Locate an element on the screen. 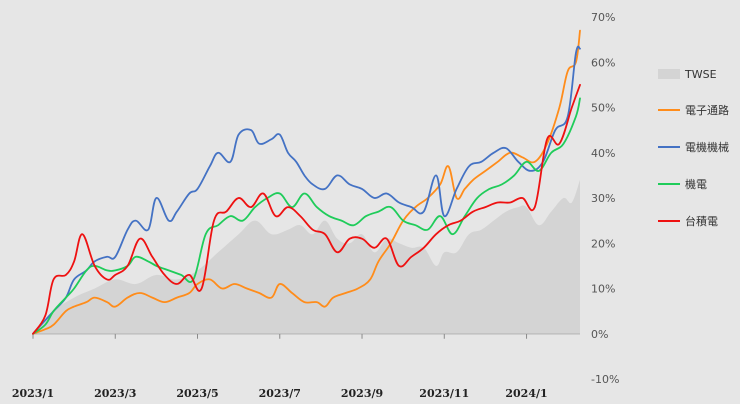 The width and height of the screenshot is (740, 404). y-tick-label: 40% is located at coordinates (603, 153).